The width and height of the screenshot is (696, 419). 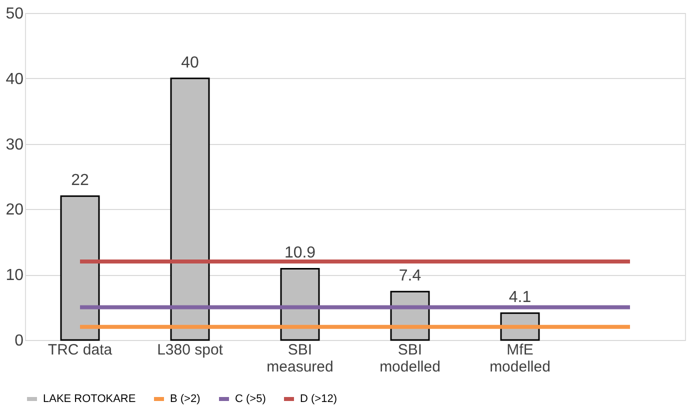 I want to click on legend-label: D (>12), so click(x=318, y=399).